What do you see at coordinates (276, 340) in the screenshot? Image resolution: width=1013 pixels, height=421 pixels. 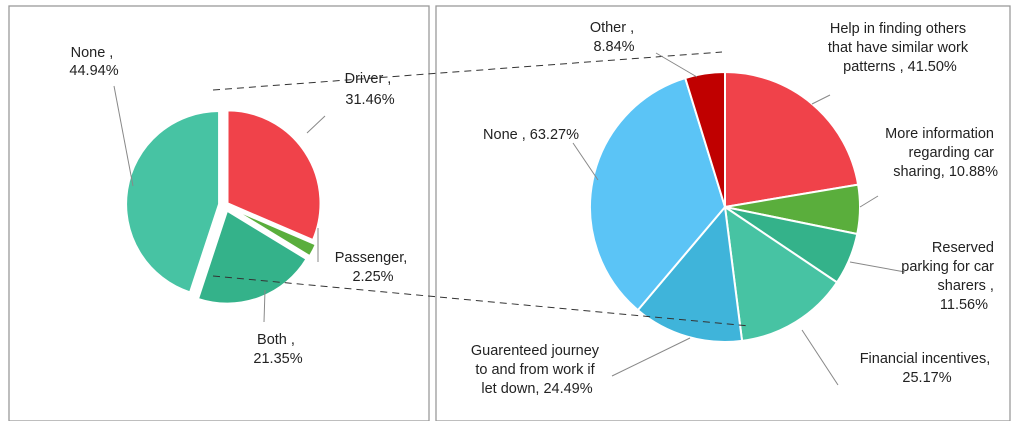 I see `label-both-name: Both ,` at bounding box center [276, 340].